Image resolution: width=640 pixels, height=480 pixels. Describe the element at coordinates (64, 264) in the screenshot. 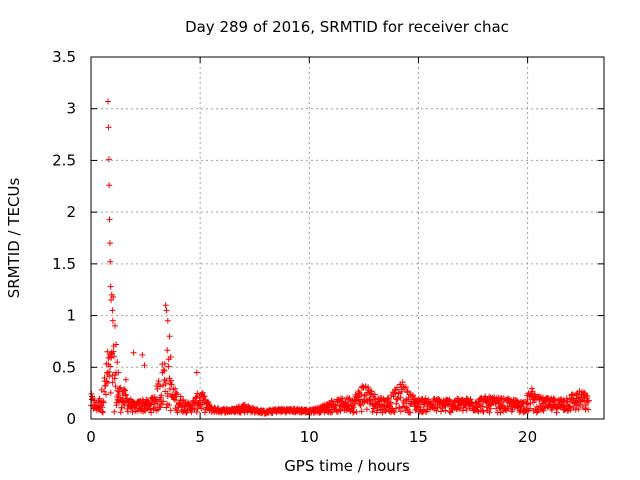

I see `y-tick-label: 1.5` at that location.